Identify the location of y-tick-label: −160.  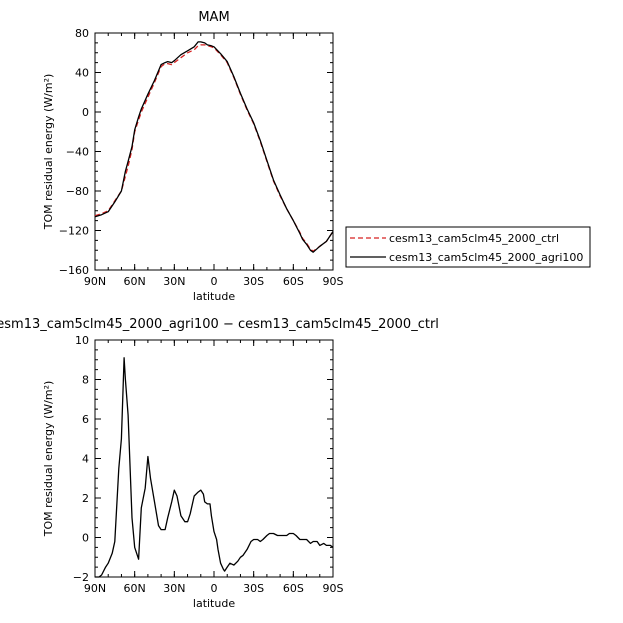
(74, 270).